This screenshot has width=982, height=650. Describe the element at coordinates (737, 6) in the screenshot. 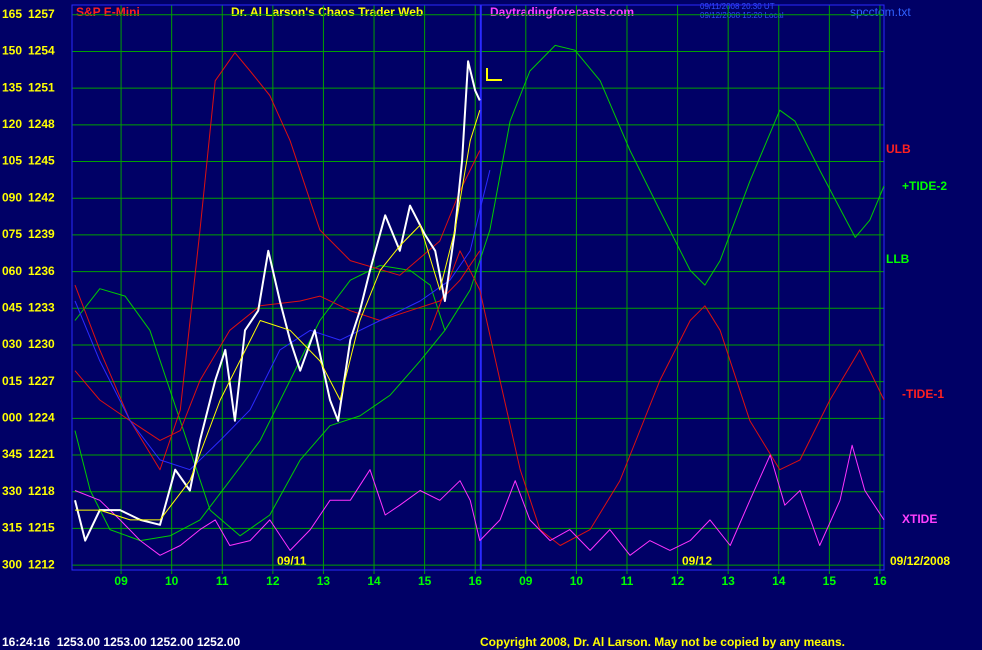

I see `timestamp: 09/11/2008 20:30 UT` at that location.